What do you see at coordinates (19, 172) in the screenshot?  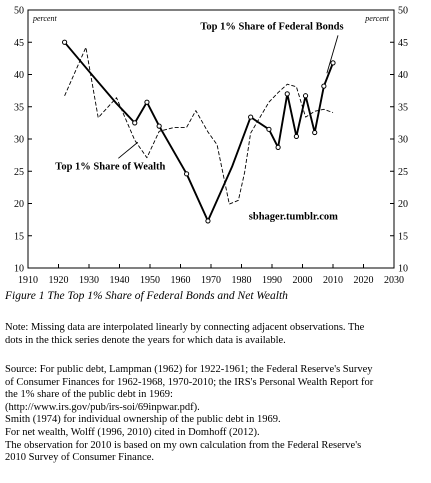 I see `y-tick-label-left: 25` at bounding box center [19, 172].